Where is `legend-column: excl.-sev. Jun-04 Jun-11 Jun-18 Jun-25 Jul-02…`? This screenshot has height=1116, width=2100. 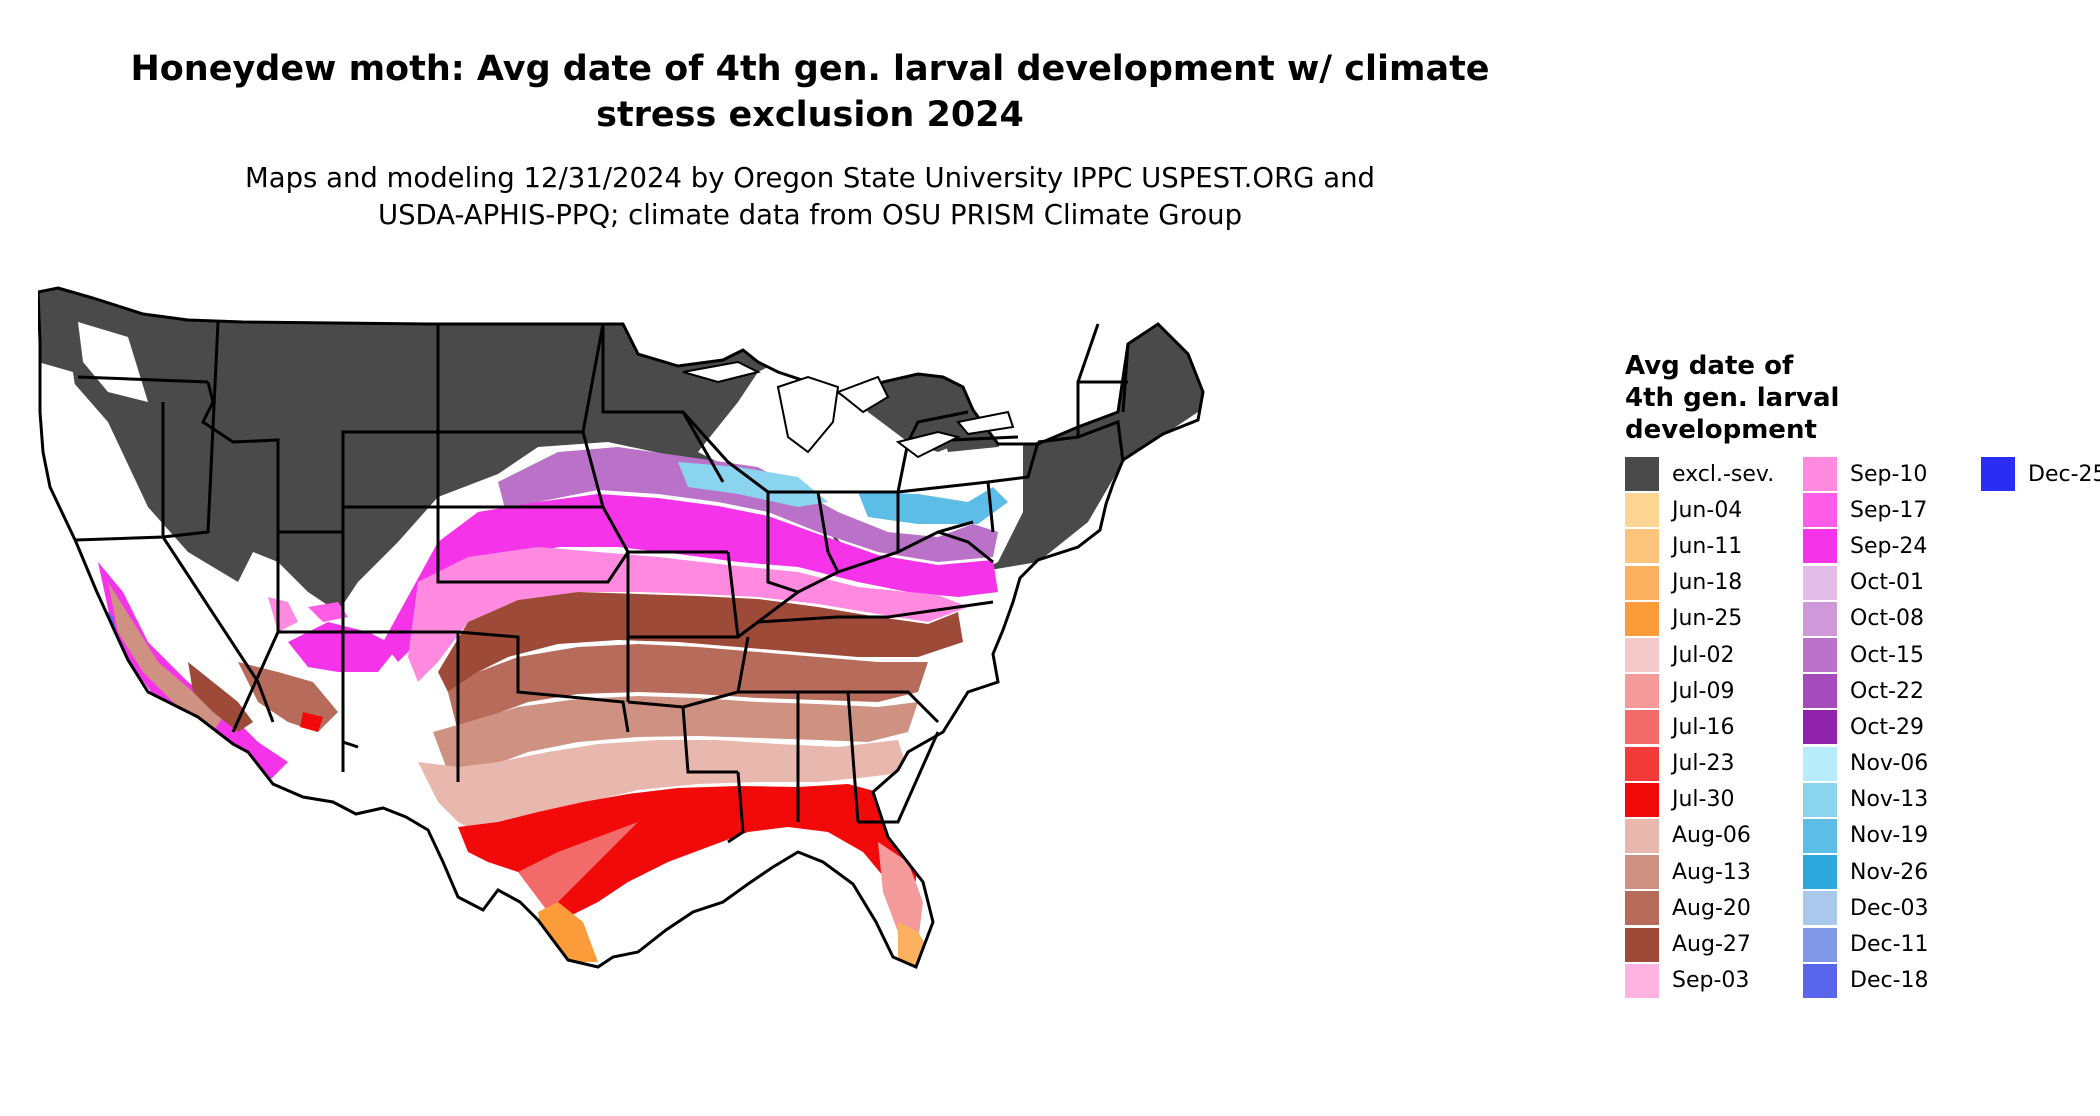
legend-column: excl.-sev. Jun-04 Jun-11 Jun-18 Jun-25 Jul-02… is located at coordinates (1714, 727).